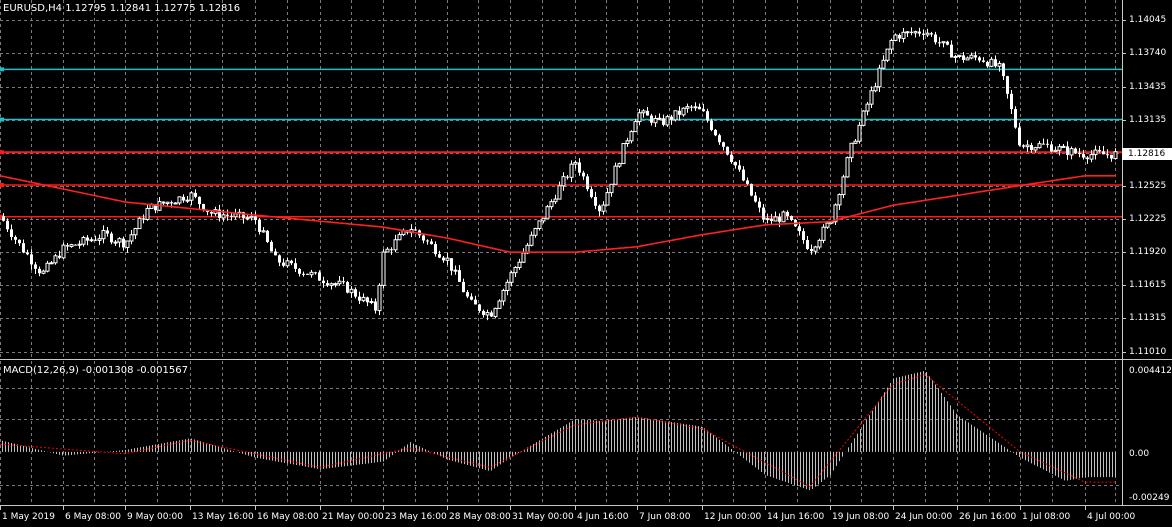 The height and width of the screenshot is (527, 1172). Describe the element at coordinates (988, 517) in the screenshot. I see `time-tick-label: 26 Jun 16:00` at that location.